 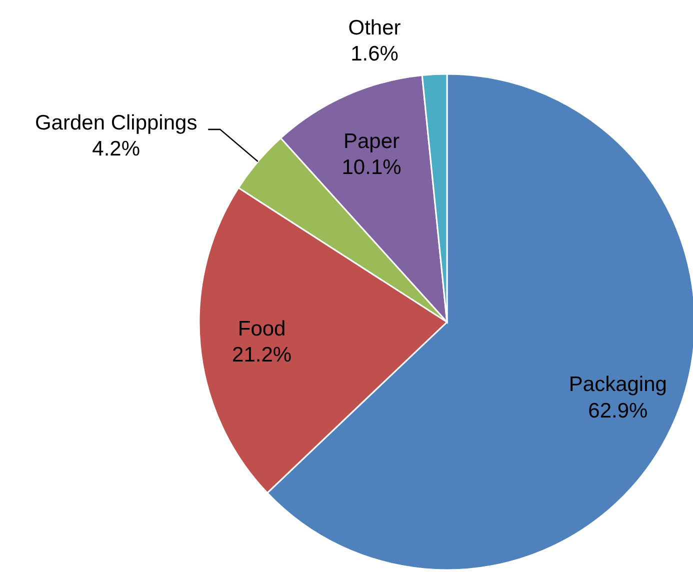 I want to click on data-label: 10.1%, so click(x=372, y=168).